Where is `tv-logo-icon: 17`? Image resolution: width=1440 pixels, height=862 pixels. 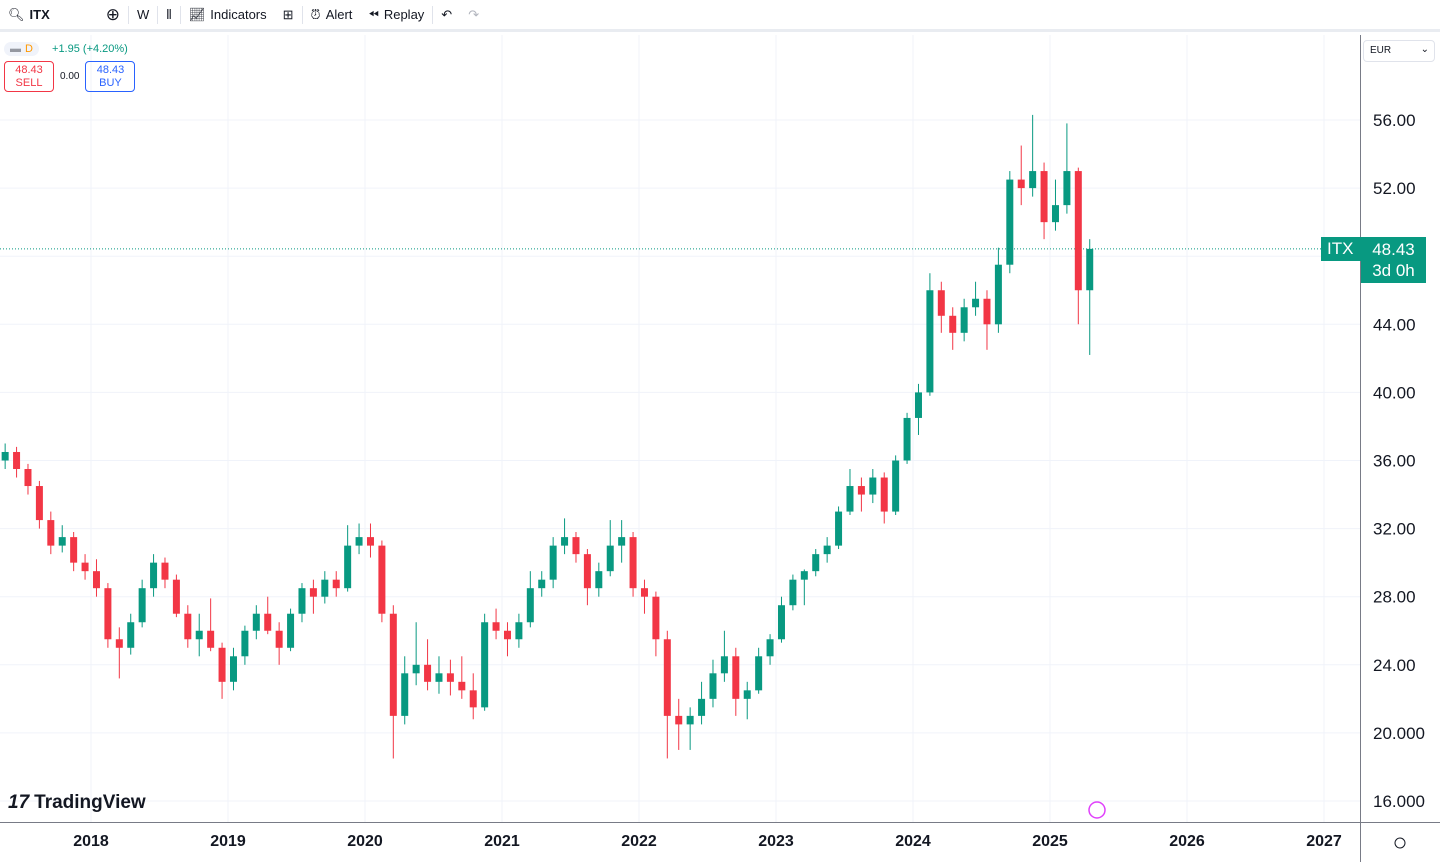 tv-logo-icon: 17 is located at coordinates (19, 802).